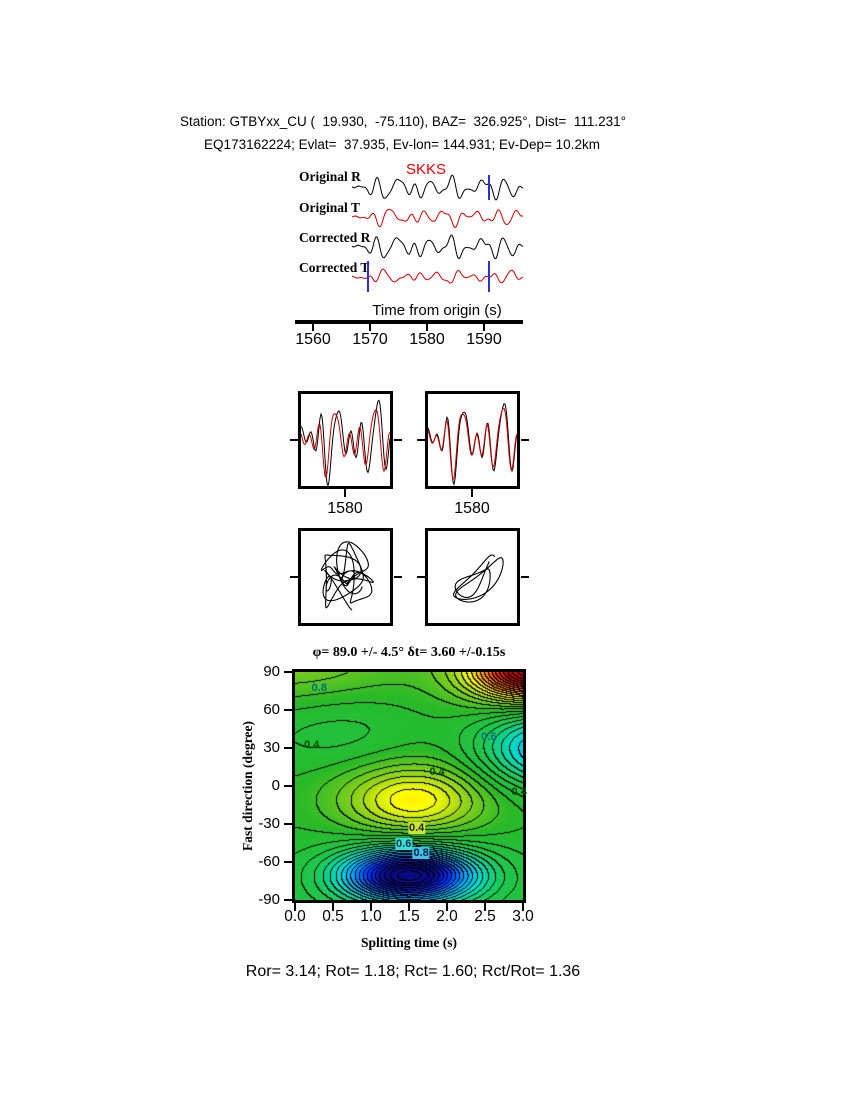  What do you see at coordinates (247, 786) in the screenshot?
I see `contour-ylabel: Fast direction (degree)` at bounding box center [247, 786].